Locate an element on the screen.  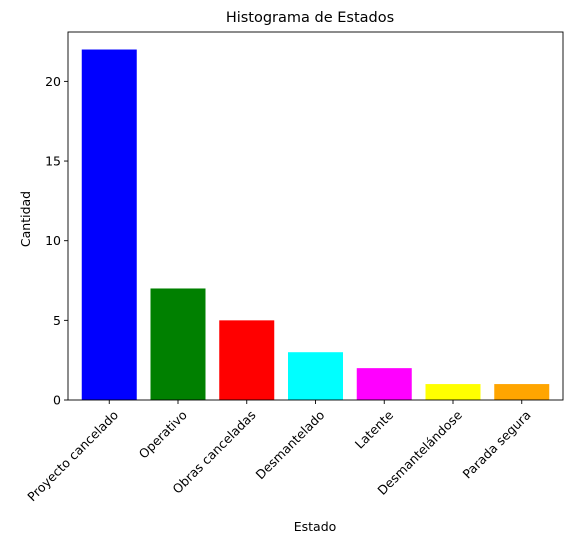
y-tick-label: 10 is located at coordinates (53, 240).